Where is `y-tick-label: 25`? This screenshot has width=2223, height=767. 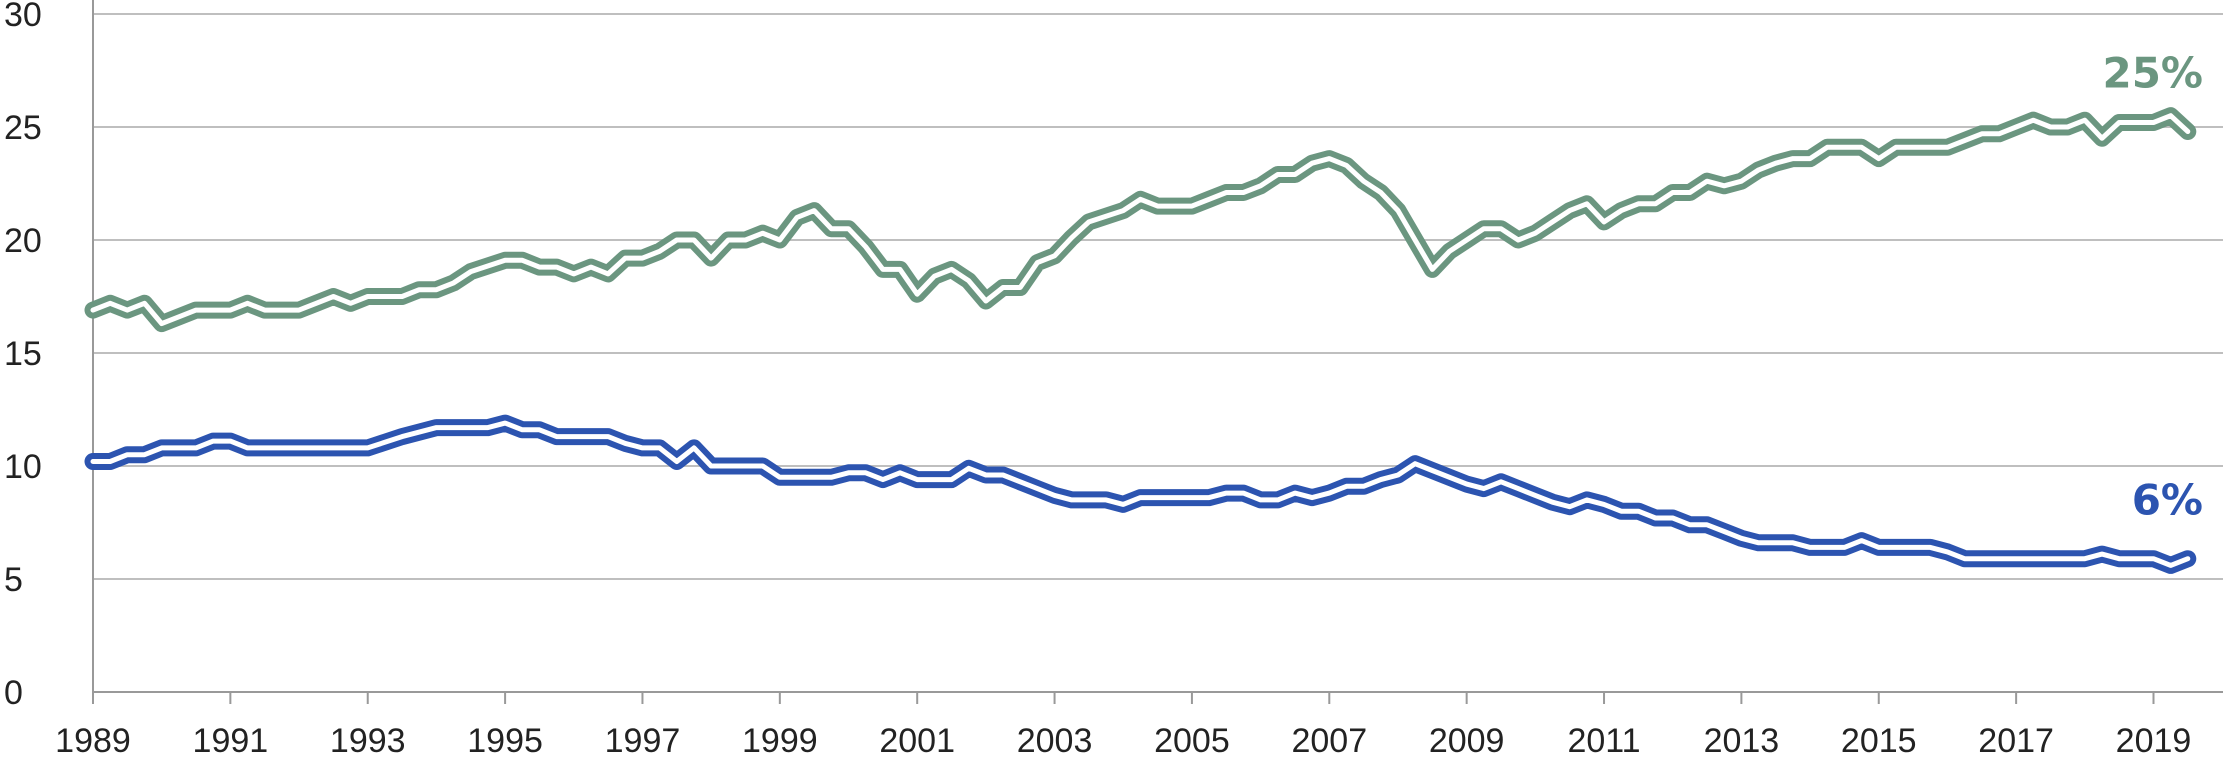
y-tick-label: 25 is located at coordinates (23, 128).